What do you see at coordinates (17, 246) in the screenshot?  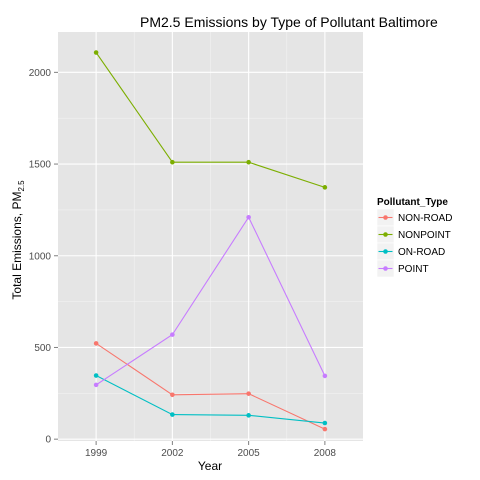 I see `y-axis-title-main: Total Emissions, PM` at bounding box center [17, 246].